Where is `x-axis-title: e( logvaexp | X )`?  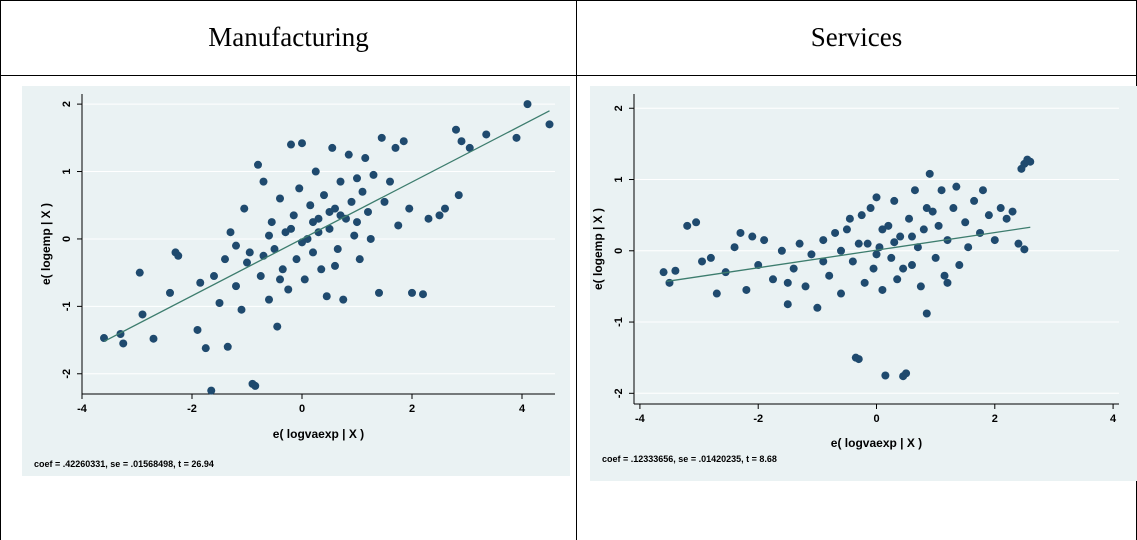
x-axis-title: e( logvaexp | X ) is located at coordinates (876, 443).